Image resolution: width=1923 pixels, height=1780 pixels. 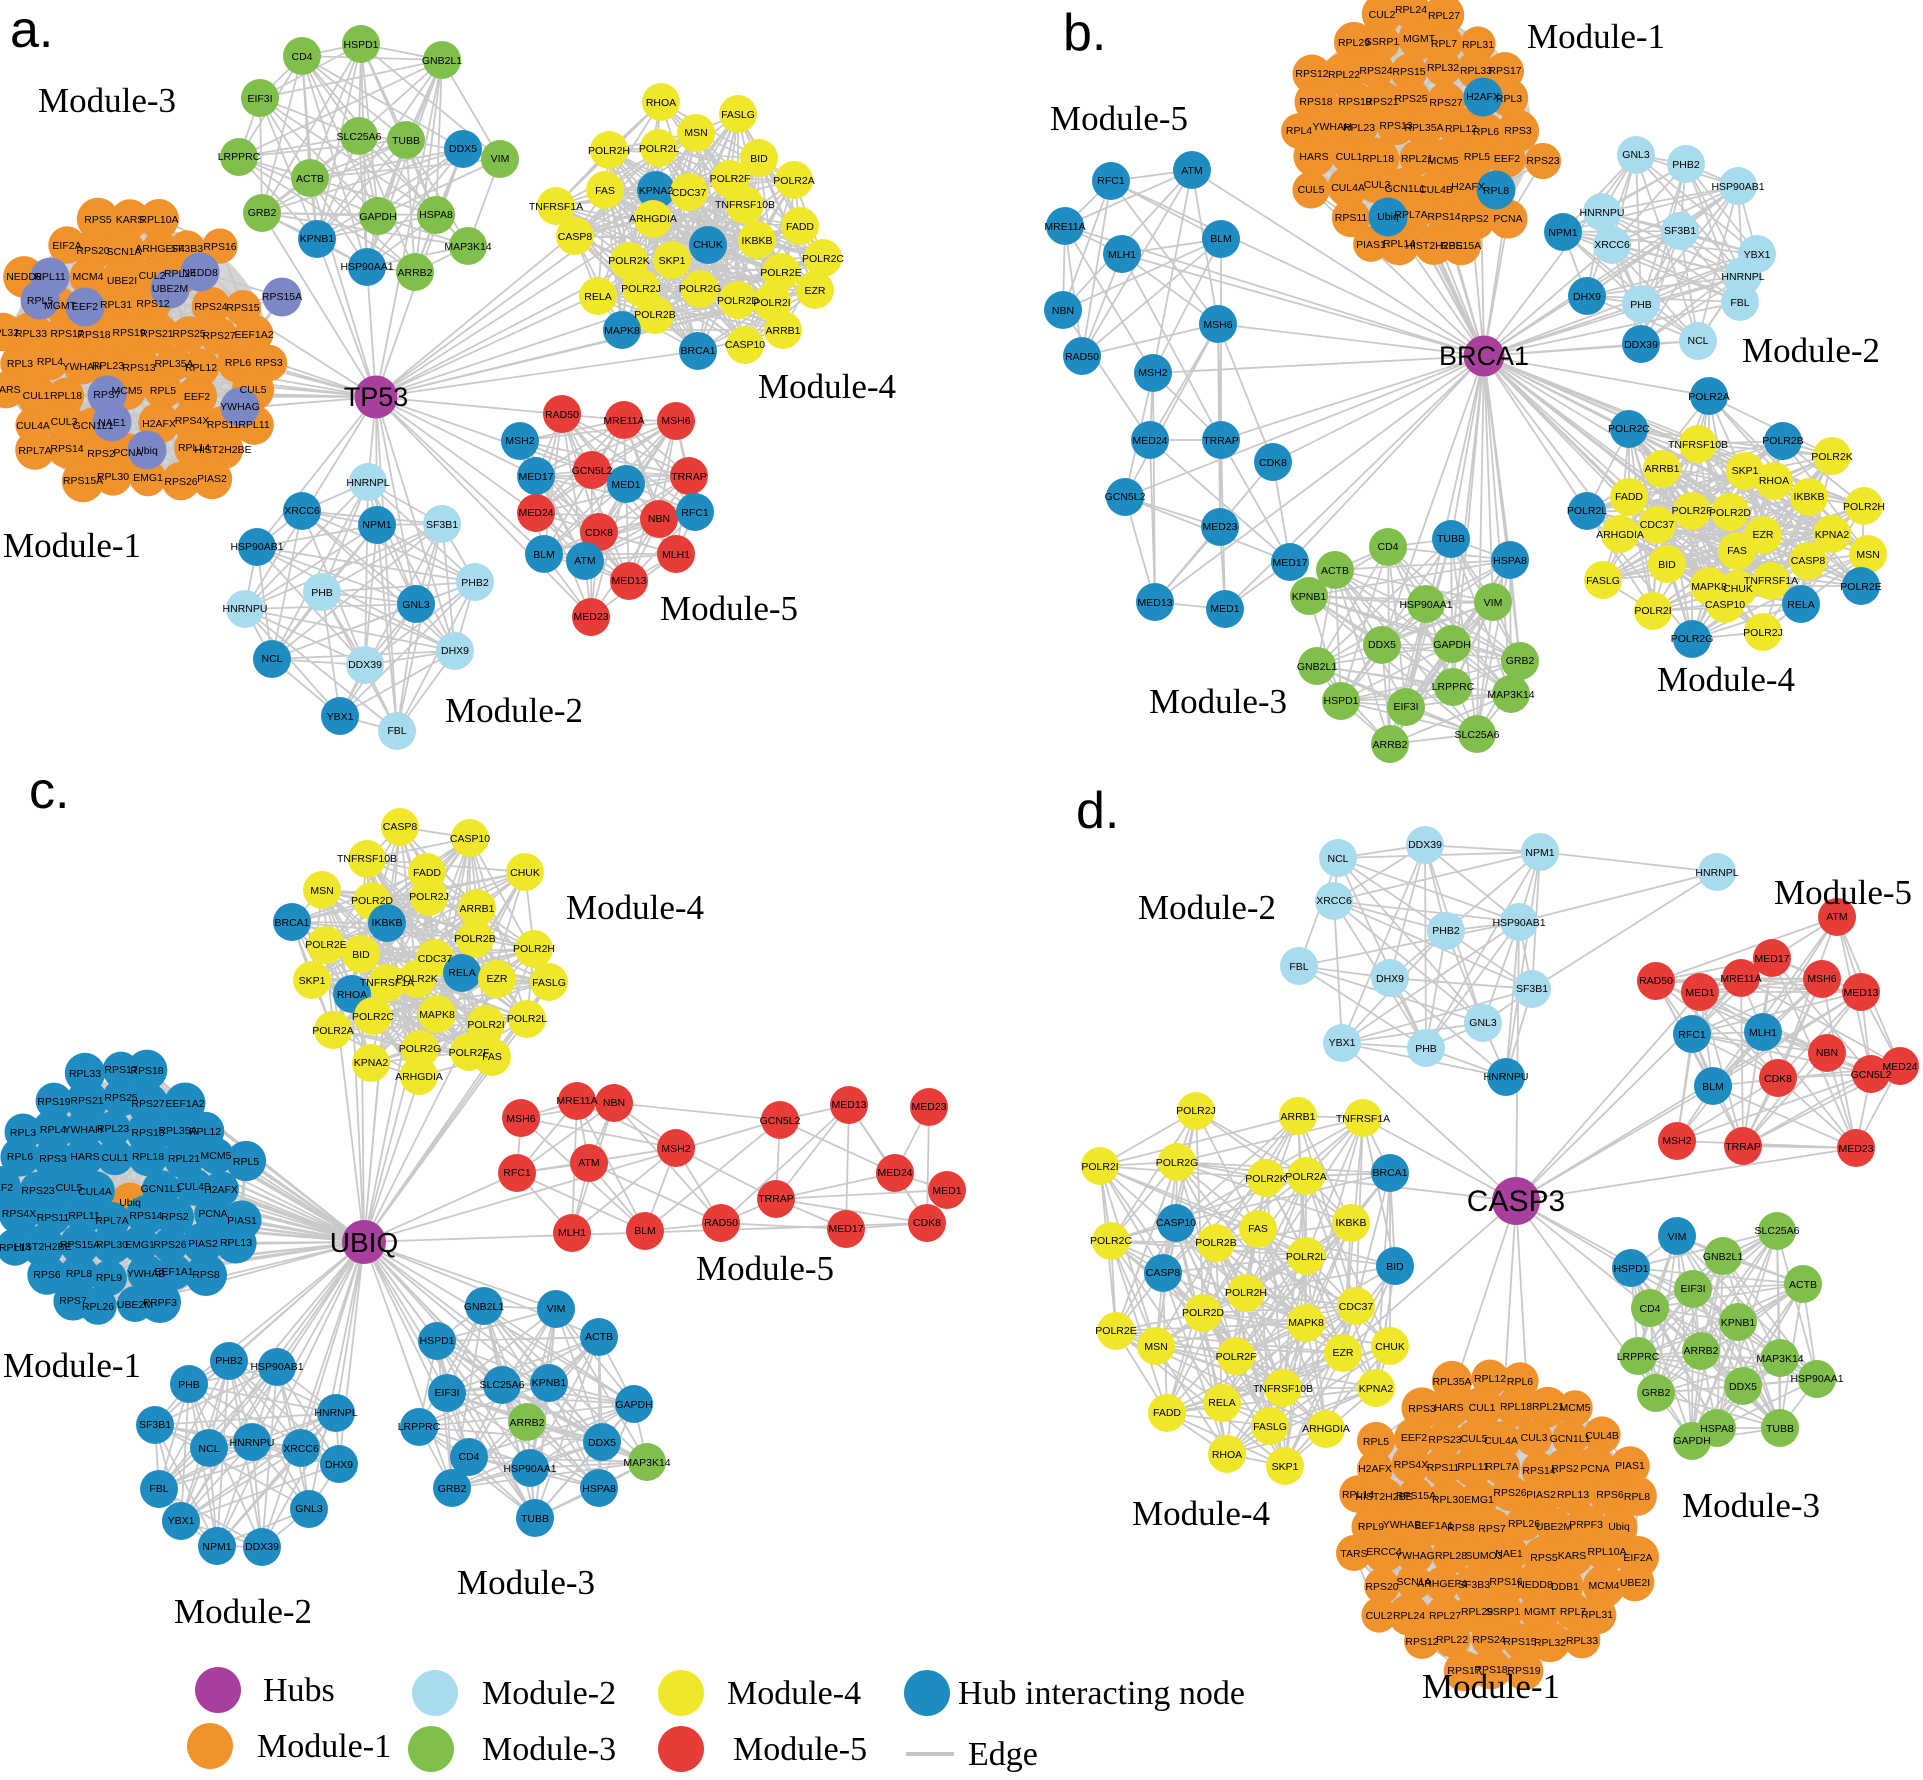 What do you see at coordinates (1491, 1686) in the screenshot?
I see `svg-text: Module-1` at bounding box center [1491, 1686].